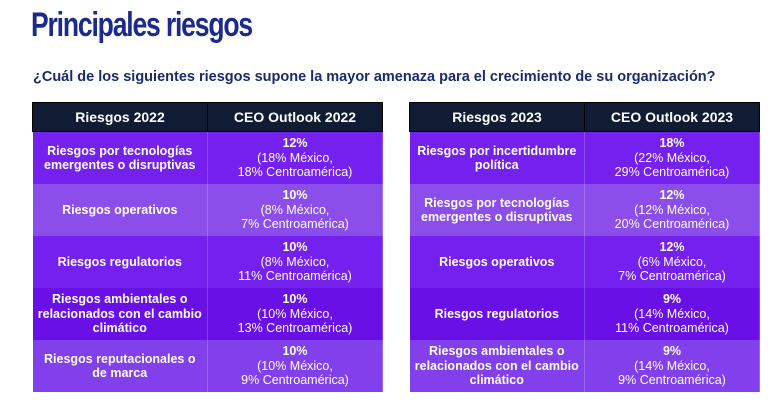 Image resolution: width=780 pixels, height=409 pixels. I want to click on mexico-value: (18% México,, so click(295, 157).